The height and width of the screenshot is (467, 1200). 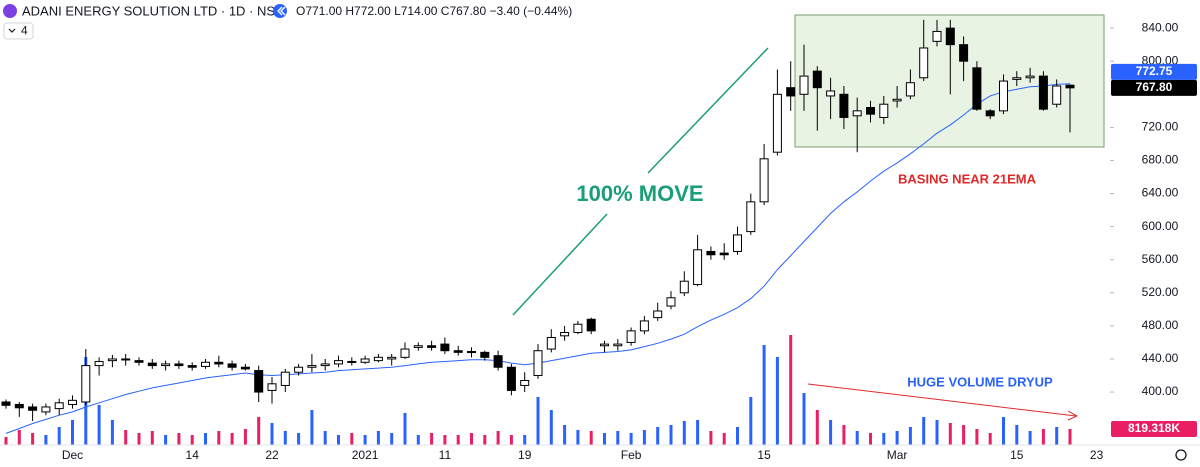 I want to click on y-tick-label: 600.00, so click(x=1160, y=226).